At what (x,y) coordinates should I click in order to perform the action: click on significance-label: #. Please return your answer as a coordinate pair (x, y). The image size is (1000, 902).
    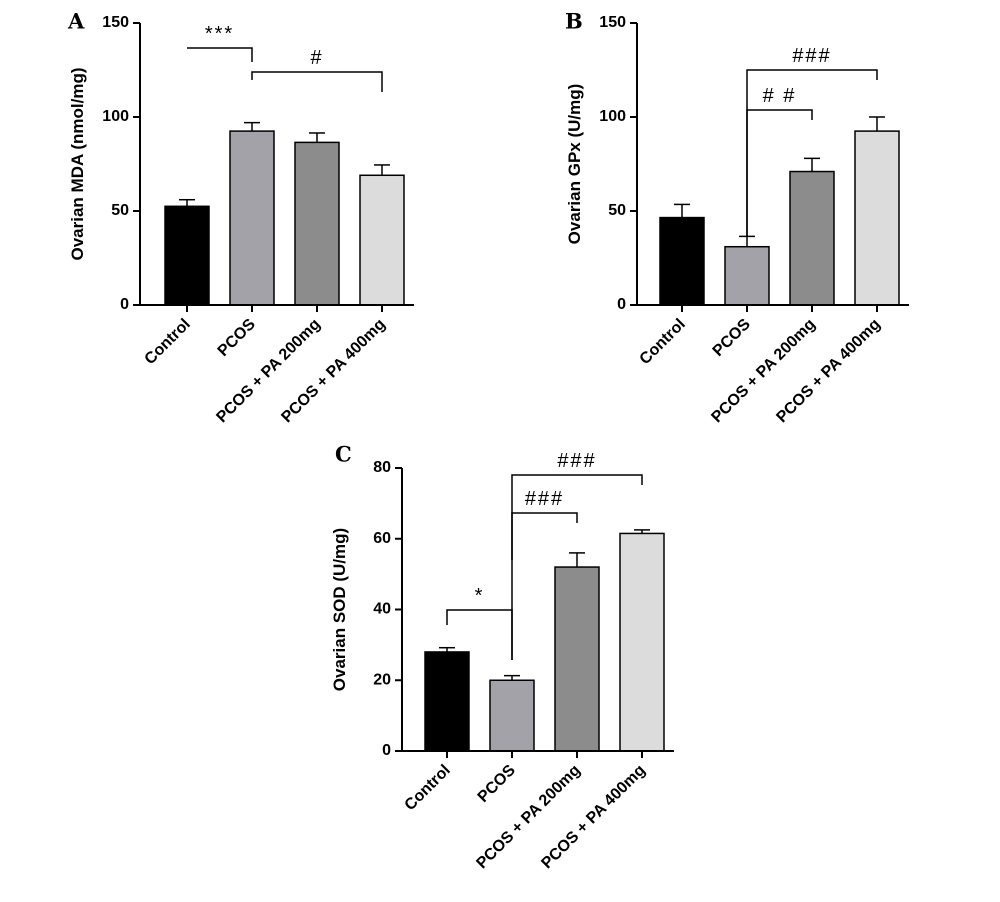
    Looking at the image, I should click on (316, 58).